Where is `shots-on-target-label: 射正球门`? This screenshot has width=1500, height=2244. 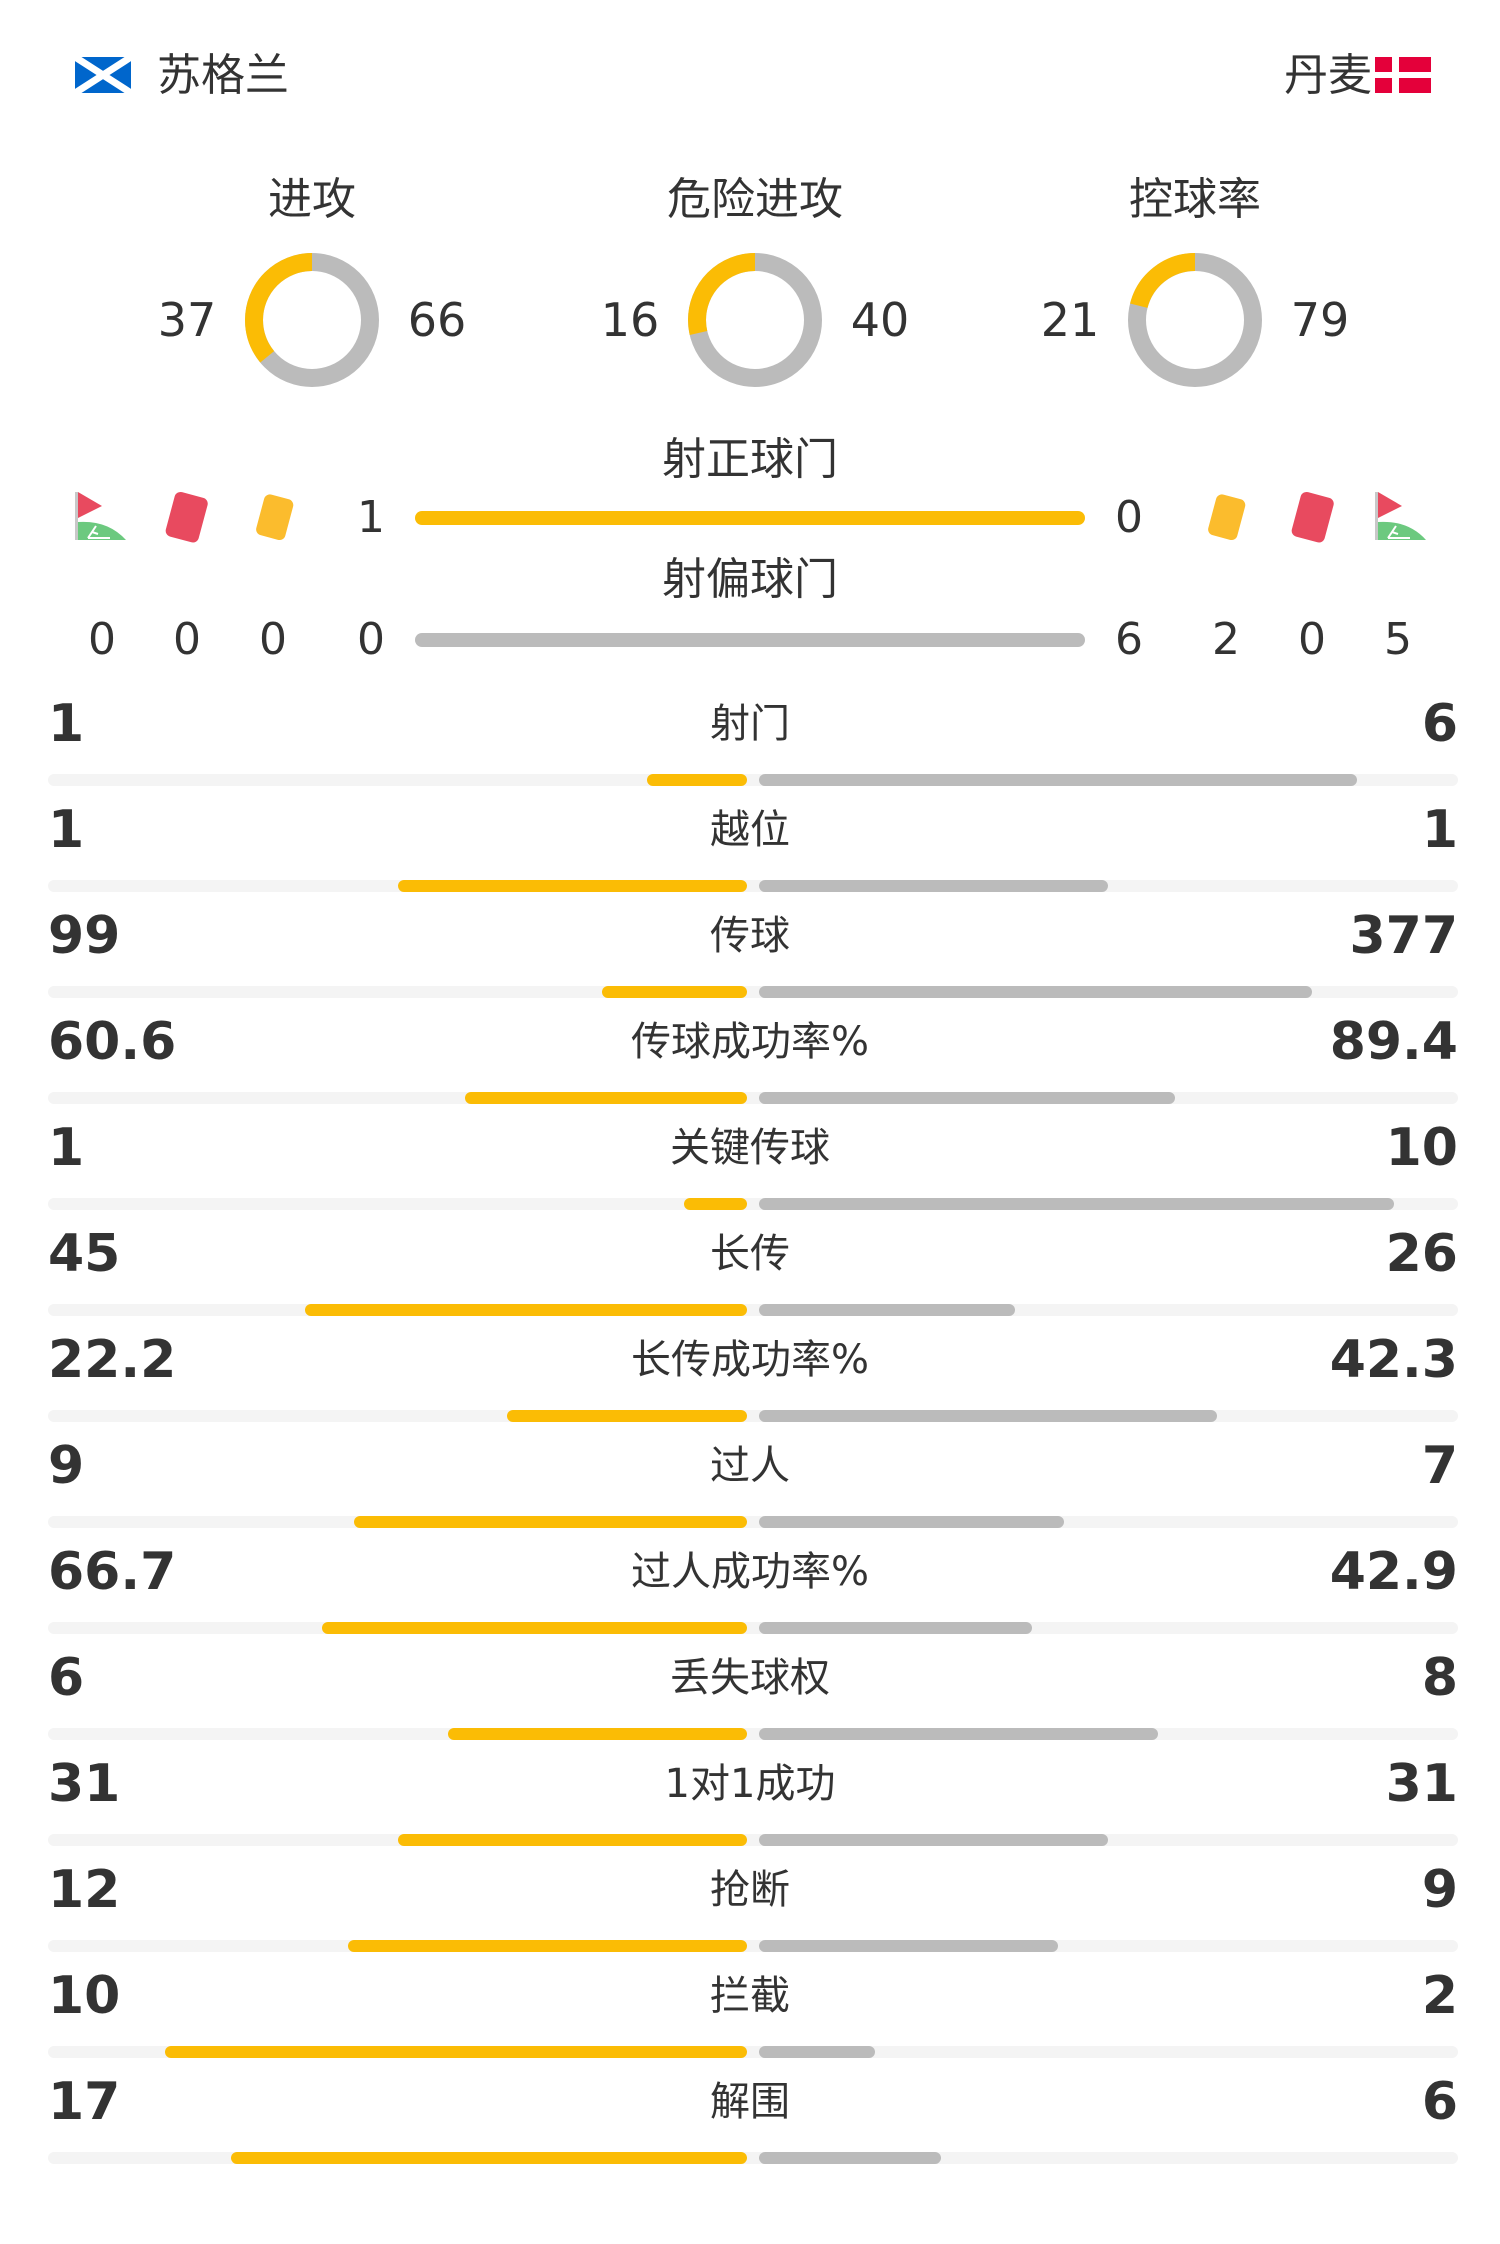
shots-on-target-label: 射正球门 is located at coordinates (750, 459).